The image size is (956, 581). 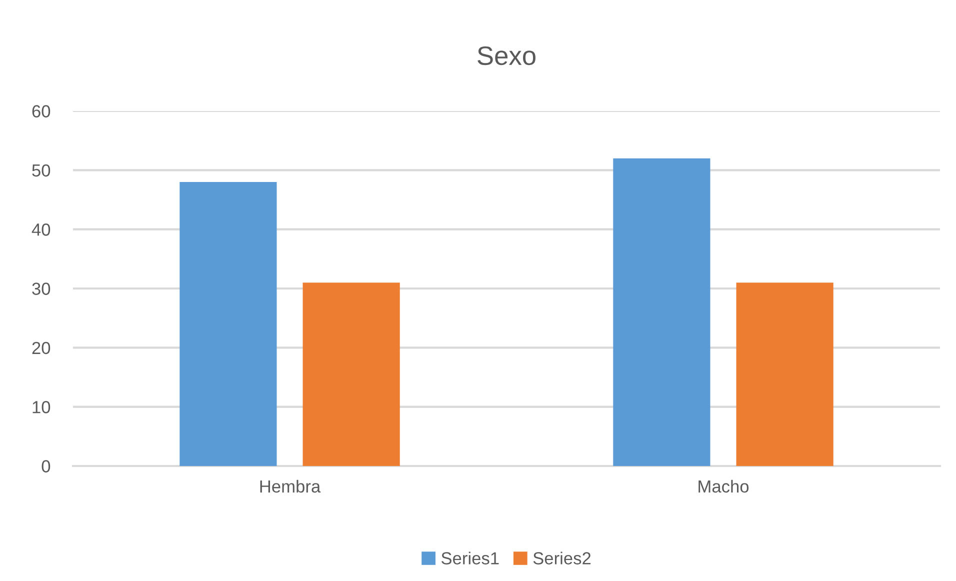 What do you see at coordinates (41, 288) in the screenshot?
I see `y-tick-label: 30` at bounding box center [41, 288].